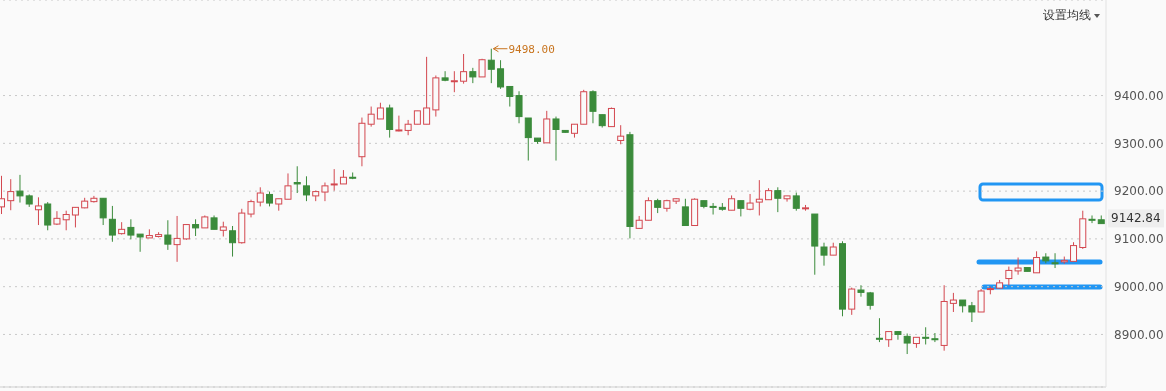 The height and width of the screenshot is (391, 1166). I want to click on annotation: 9498.00, so click(531, 49).